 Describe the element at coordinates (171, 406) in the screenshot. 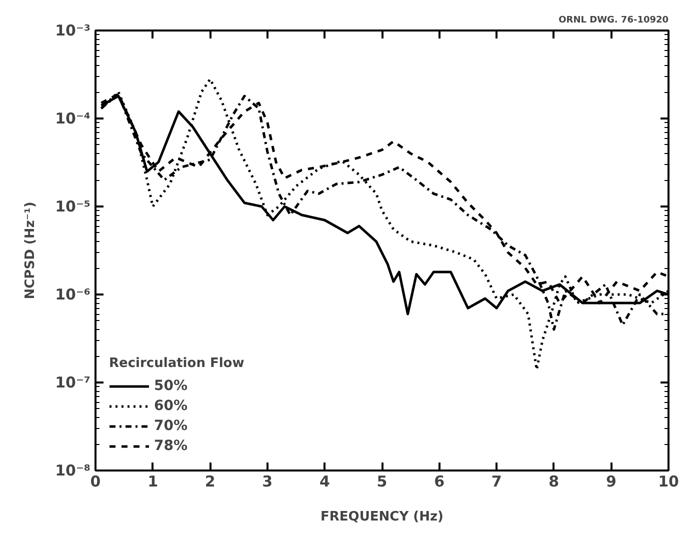

I see `legend-label: 60%` at that location.